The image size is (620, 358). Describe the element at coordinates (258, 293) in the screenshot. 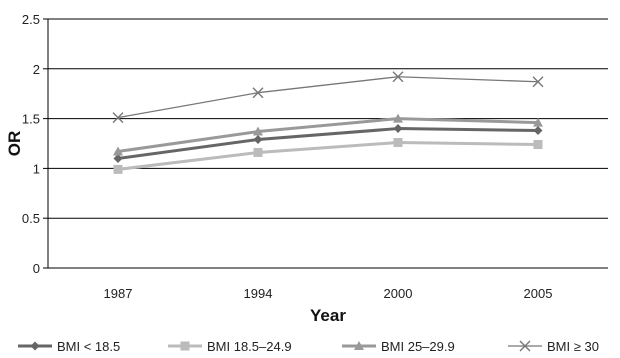

I see `x-tick-label: 1994` at that location.